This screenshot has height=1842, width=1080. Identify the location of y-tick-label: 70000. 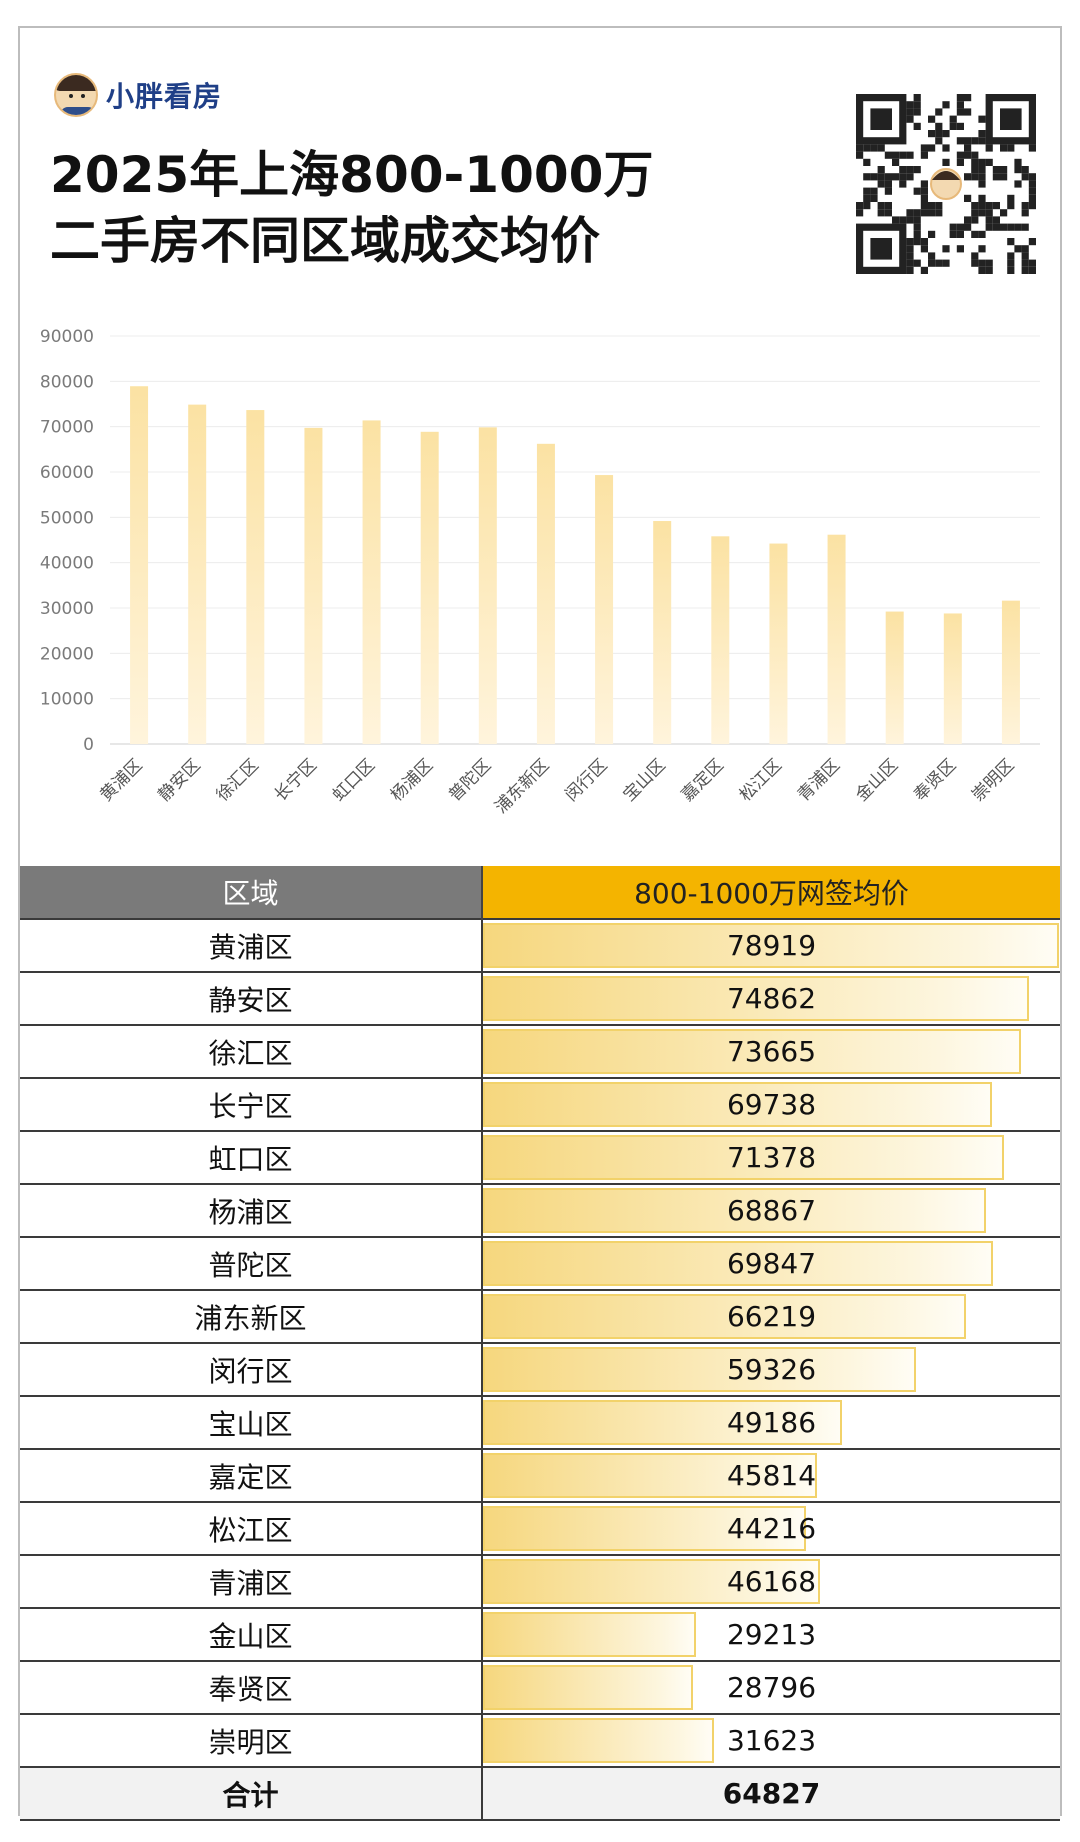
(67, 428).